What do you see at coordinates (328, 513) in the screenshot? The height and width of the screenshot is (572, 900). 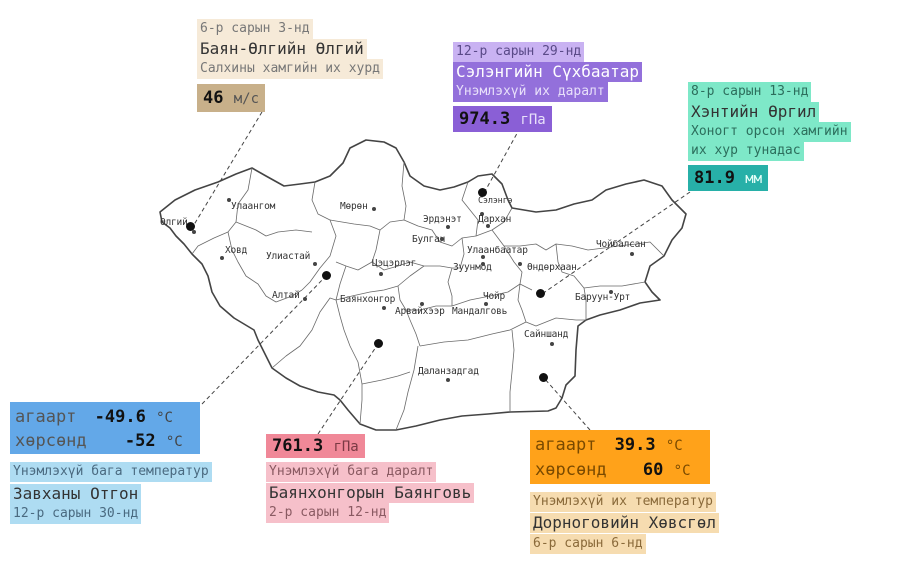 I see `pressure-low-date: 2-р сарын 12-нд` at bounding box center [328, 513].